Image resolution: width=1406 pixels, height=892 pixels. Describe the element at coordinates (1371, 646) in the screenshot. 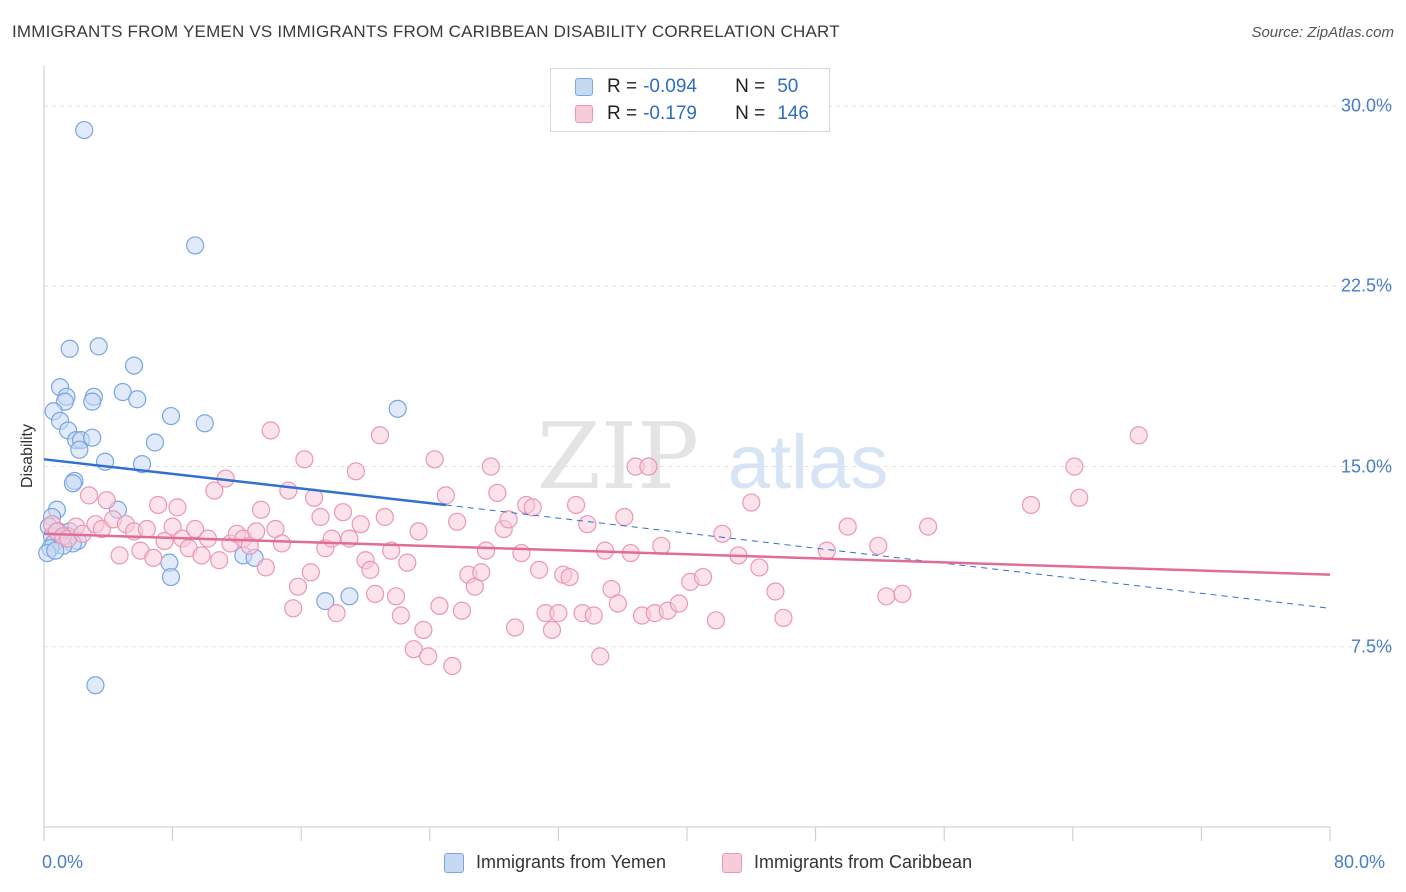

I see `y-tick-label: 7.5%` at that location.